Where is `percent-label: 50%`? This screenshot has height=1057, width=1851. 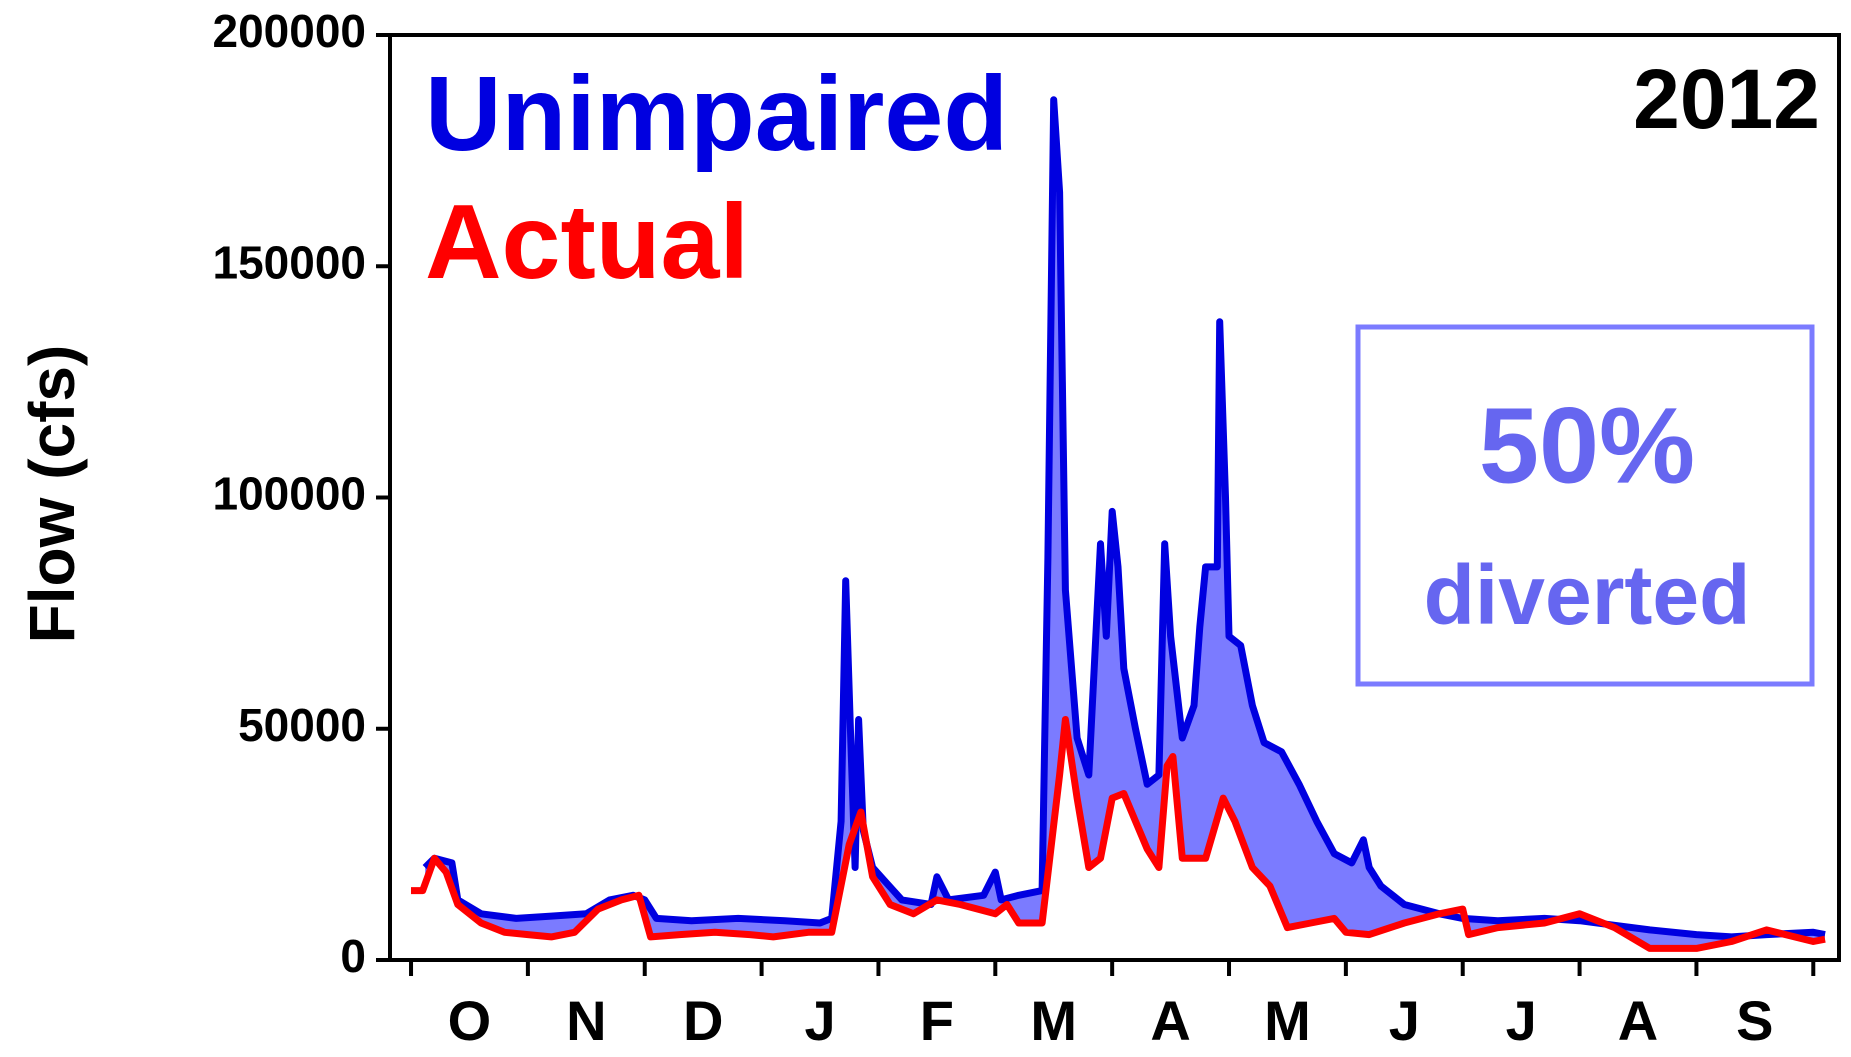 percent-label: 50% is located at coordinates (1587, 445).